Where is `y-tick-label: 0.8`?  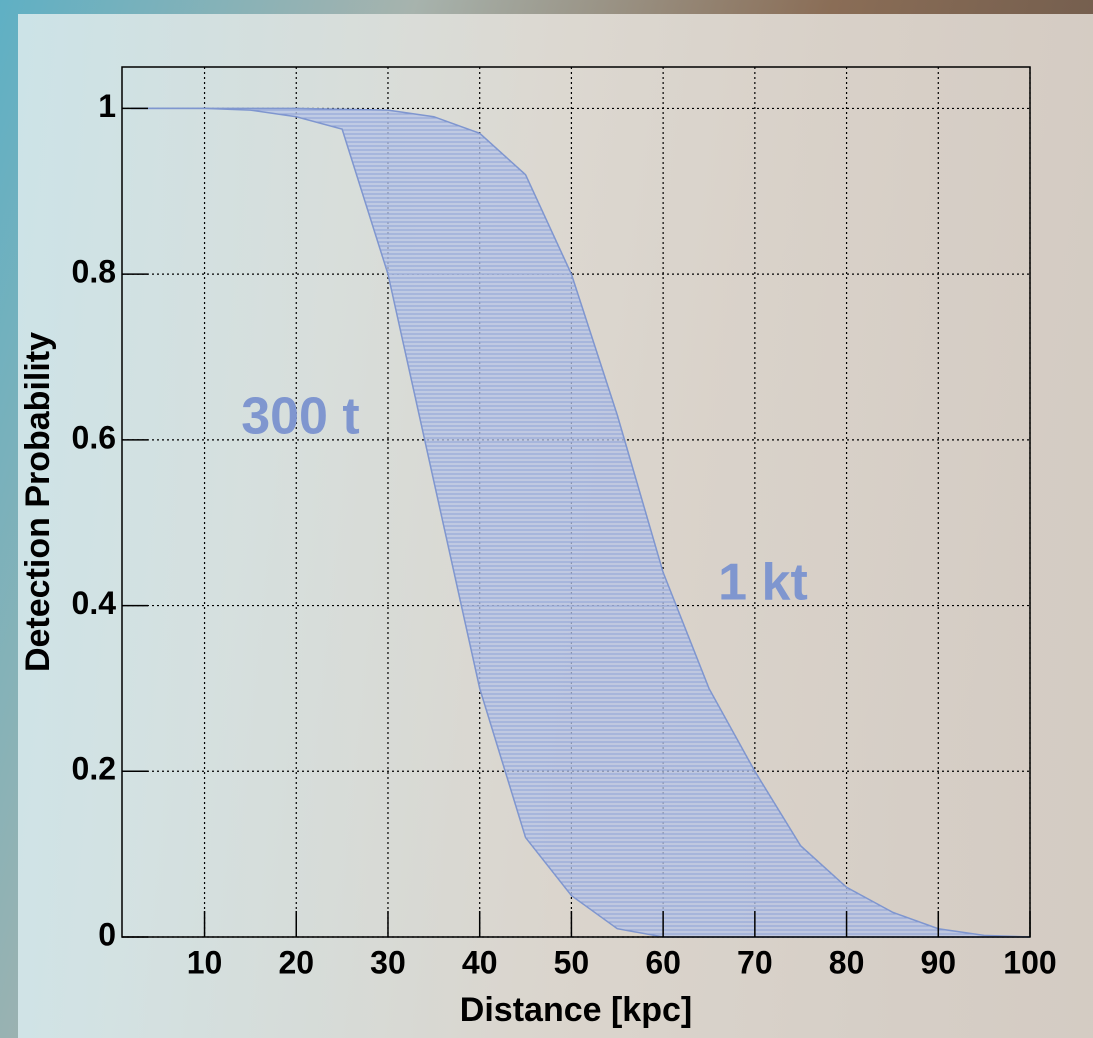
y-tick-label: 0.8 is located at coordinates (94, 272).